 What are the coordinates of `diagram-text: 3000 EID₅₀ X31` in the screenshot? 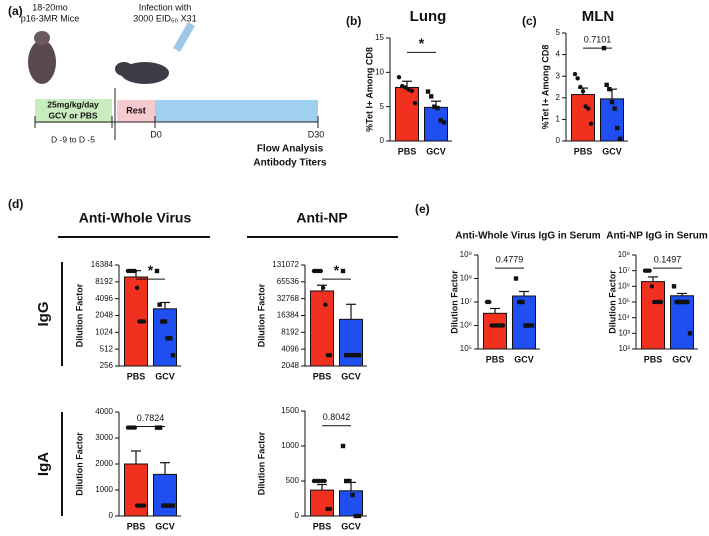 It's located at (164, 18).